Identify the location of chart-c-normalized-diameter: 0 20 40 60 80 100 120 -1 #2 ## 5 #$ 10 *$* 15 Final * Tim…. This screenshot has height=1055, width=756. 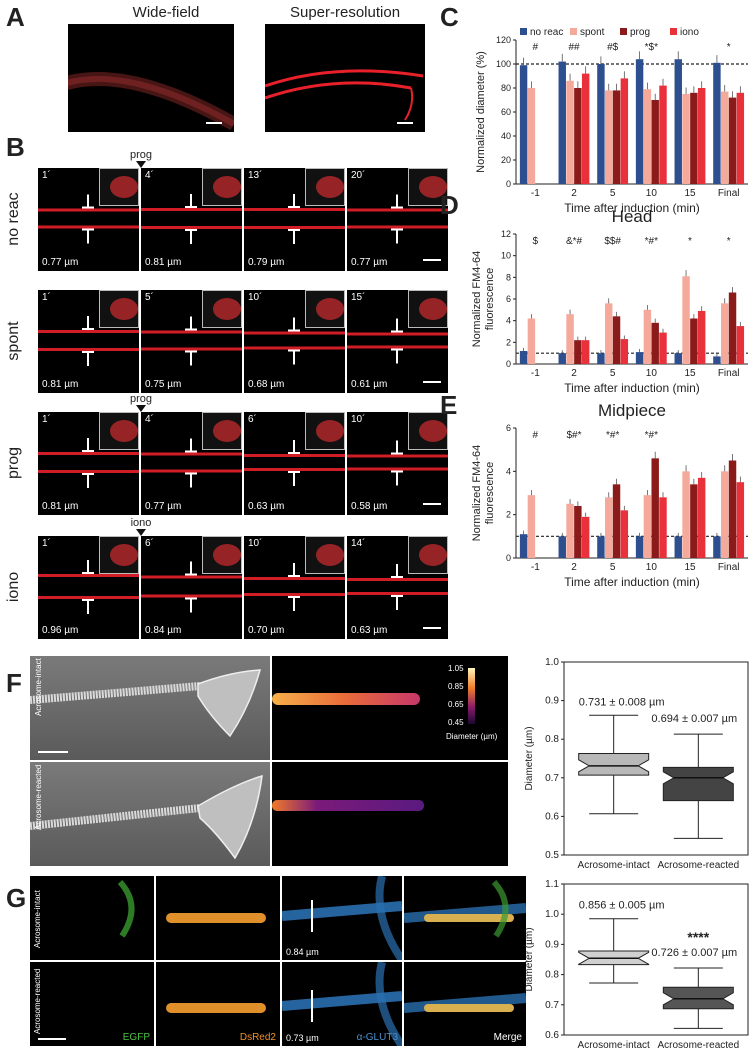
(611, 121).